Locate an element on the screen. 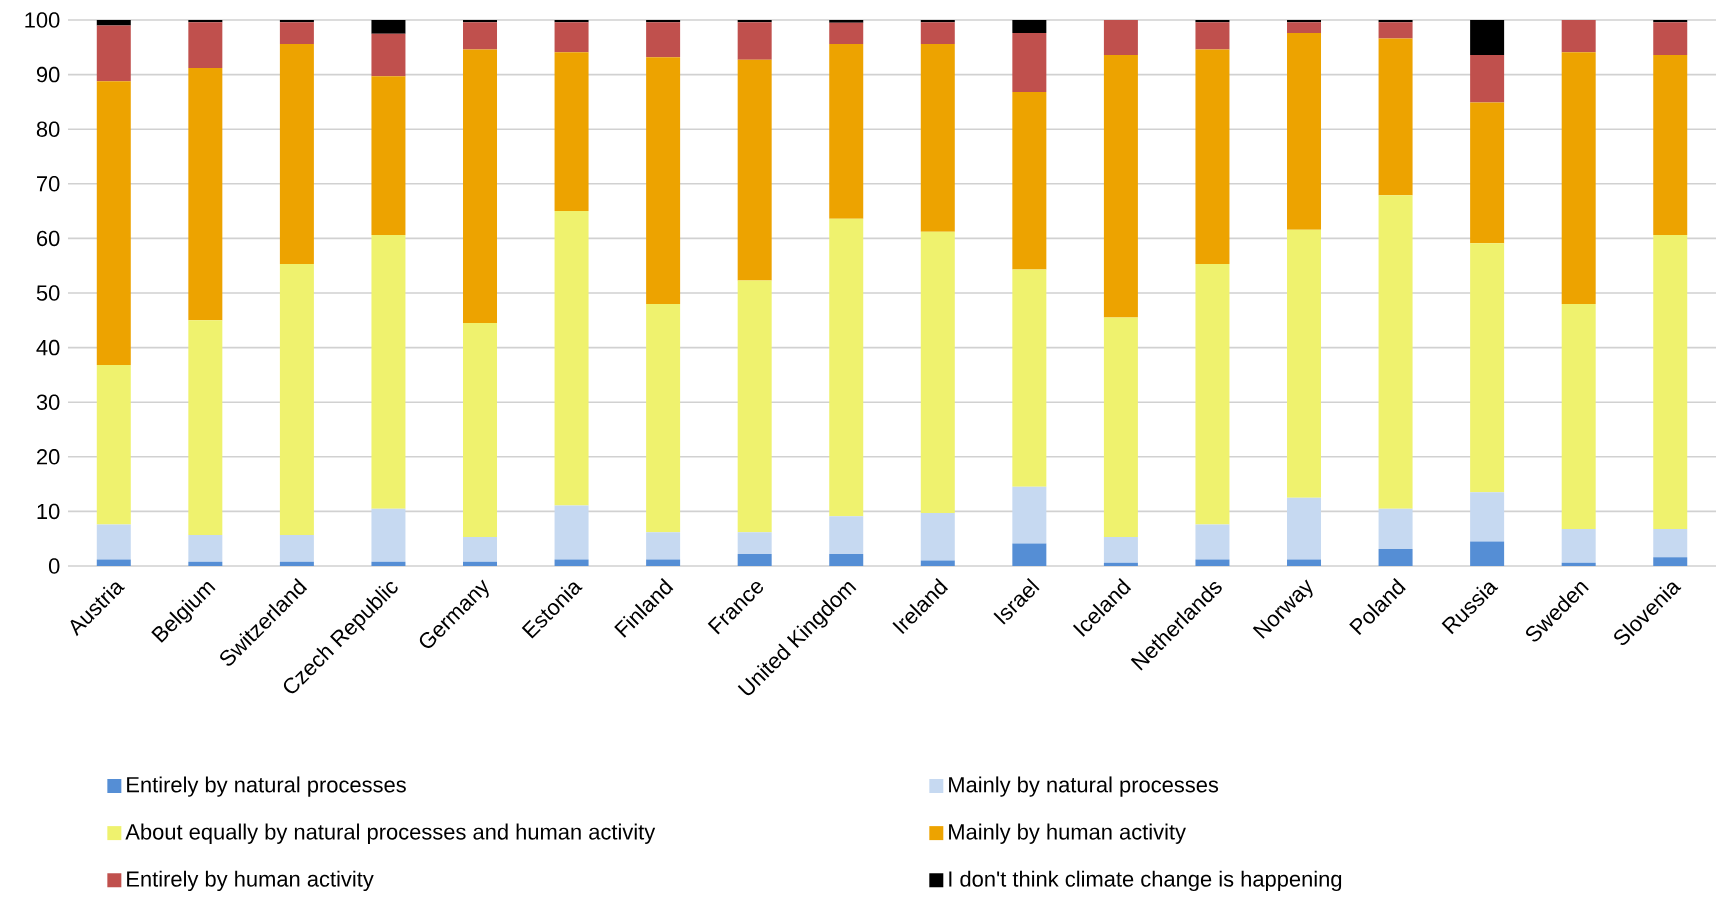 The image size is (1719, 919). y-tick-label: 30 is located at coordinates (48, 402).